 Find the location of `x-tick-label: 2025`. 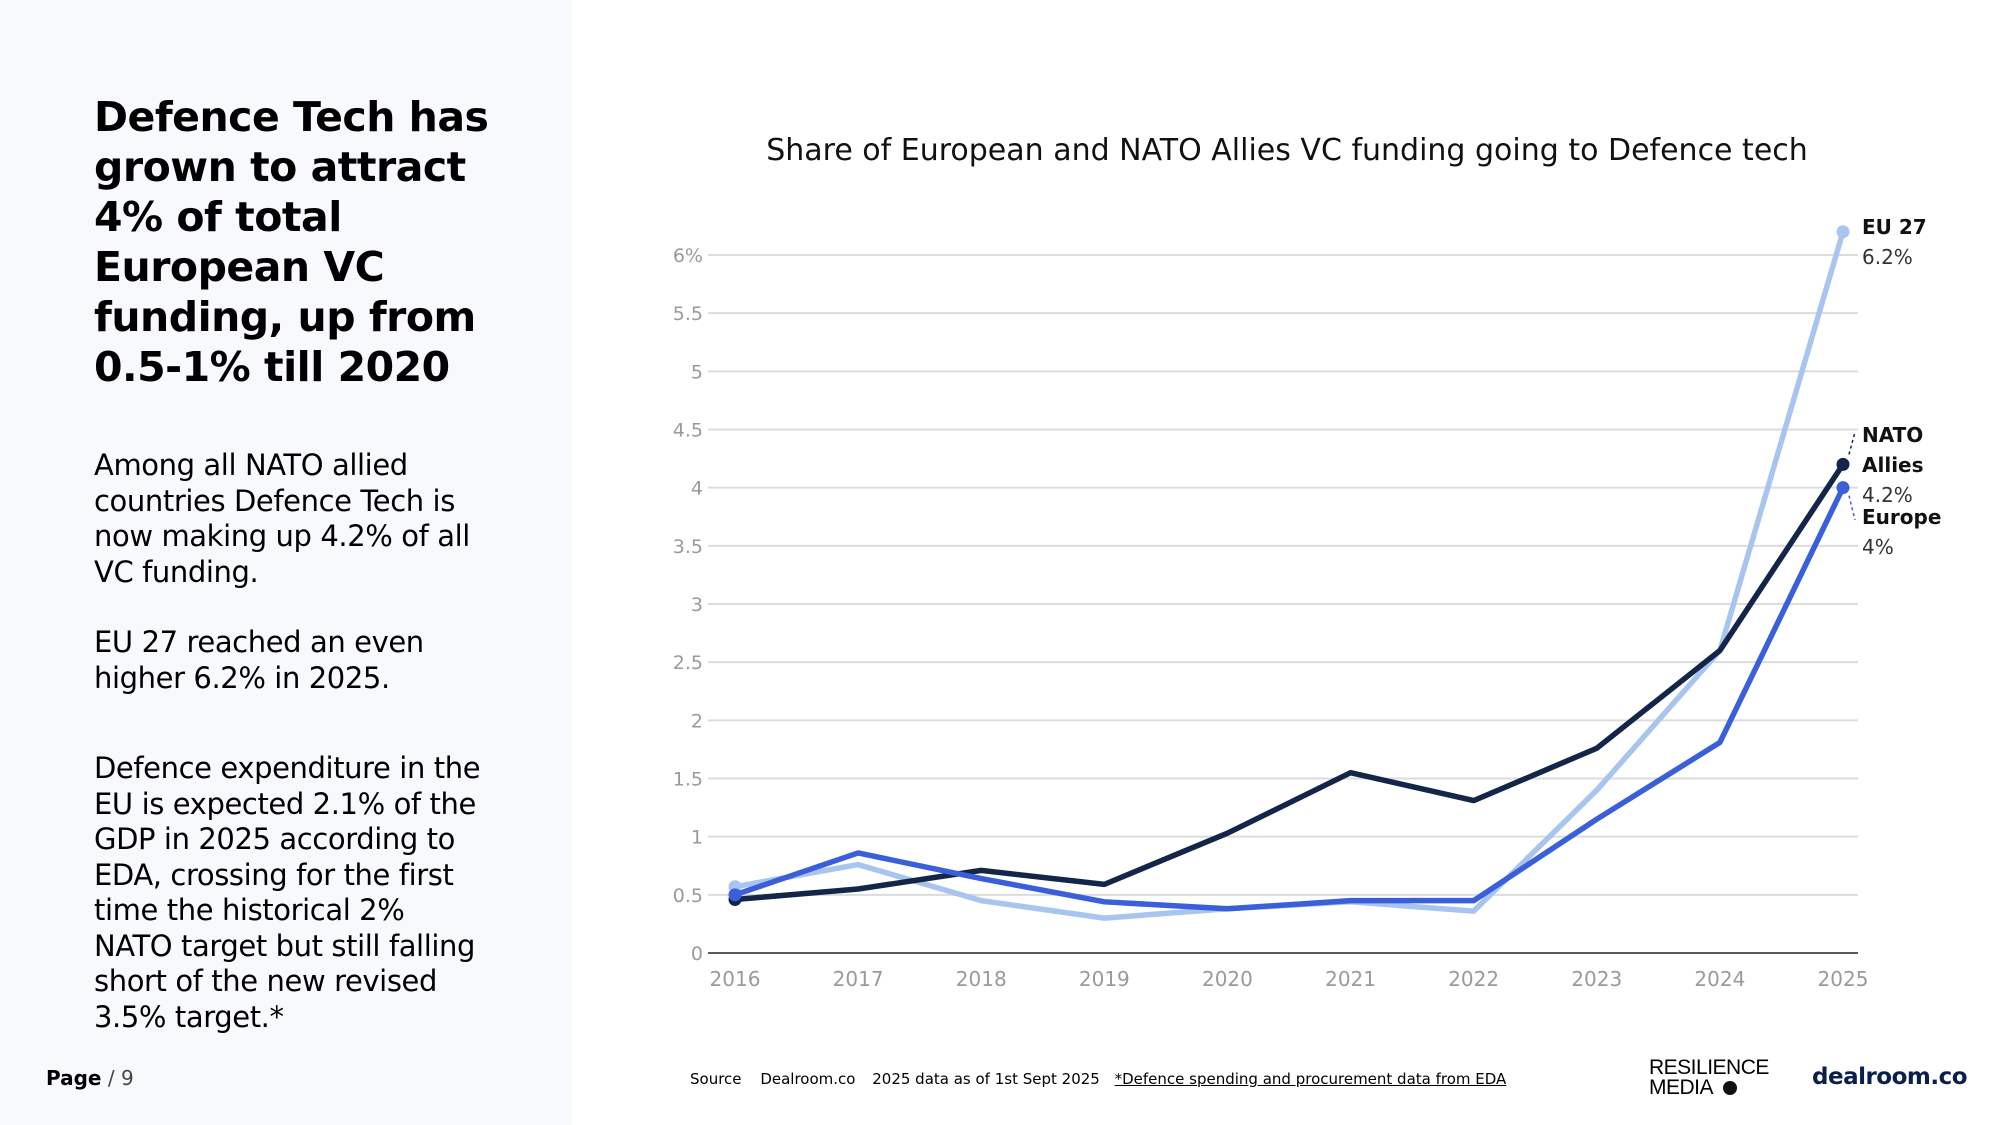

x-tick-label: 2025 is located at coordinates (1843, 979).